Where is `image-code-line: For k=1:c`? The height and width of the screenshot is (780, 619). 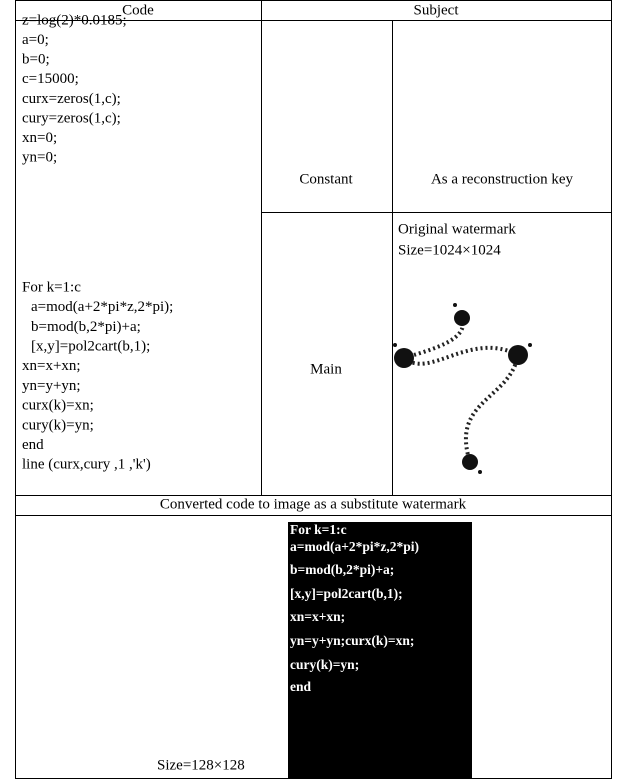
image-code-line: For k=1:c is located at coordinates (318, 529).